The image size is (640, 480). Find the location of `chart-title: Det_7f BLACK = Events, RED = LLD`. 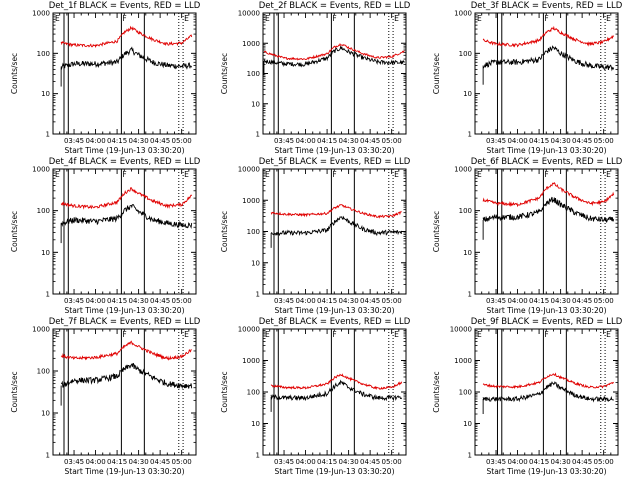

chart-title: Det_7f BLACK = Events, RED = LLD is located at coordinates (125, 322).